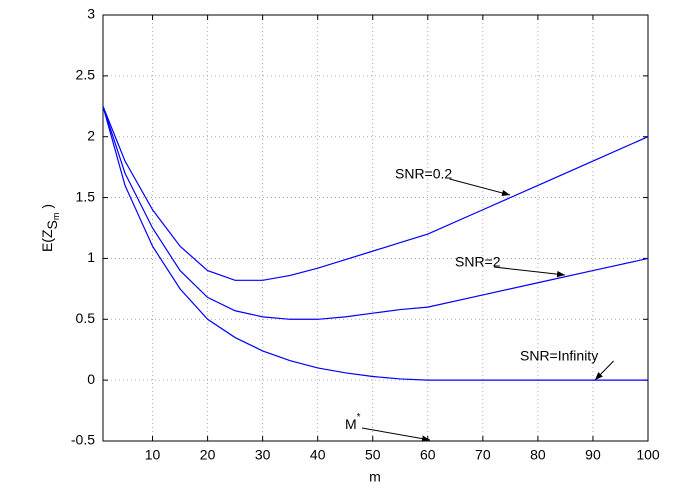 The width and height of the screenshot is (685, 499). What do you see at coordinates (593, 455) in the screenshot?
I see `x-tick-label: 90` at bounding box center [593, 455].